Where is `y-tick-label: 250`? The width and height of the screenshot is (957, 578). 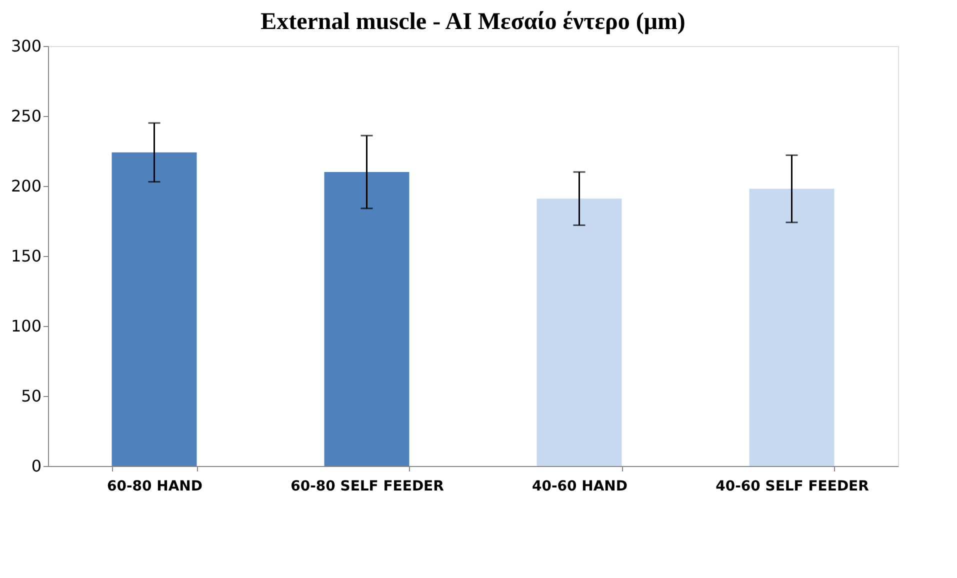 y-tick-label: 250 is located at coordinates (26, 116).